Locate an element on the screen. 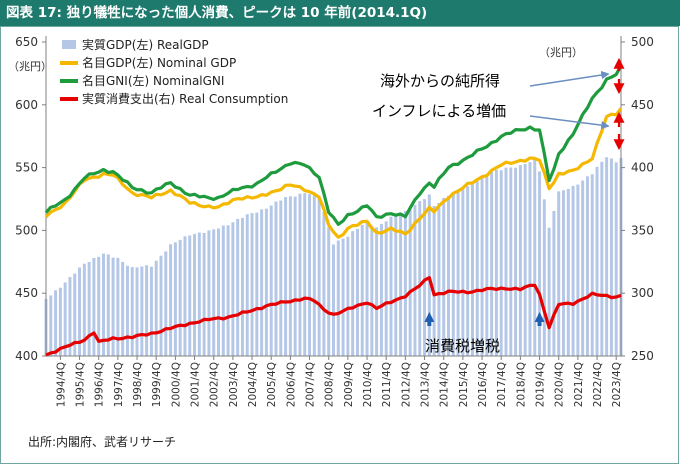 This screenshot has width=680, height=465. x-tick-label: 2010/4Q is located at coordinates (368, 384).